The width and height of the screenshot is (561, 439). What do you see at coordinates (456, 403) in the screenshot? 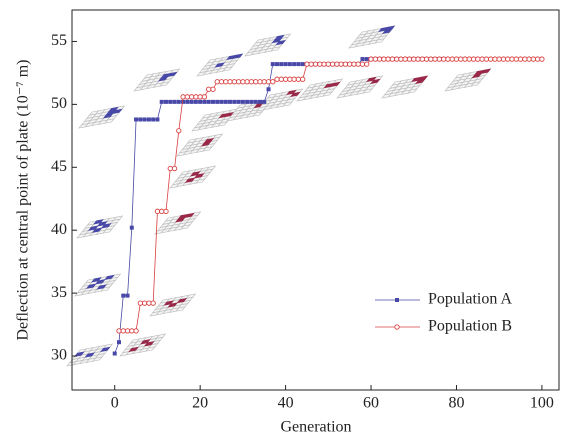
I see `x-tick-label: 80` at bounding box center [456, 403].